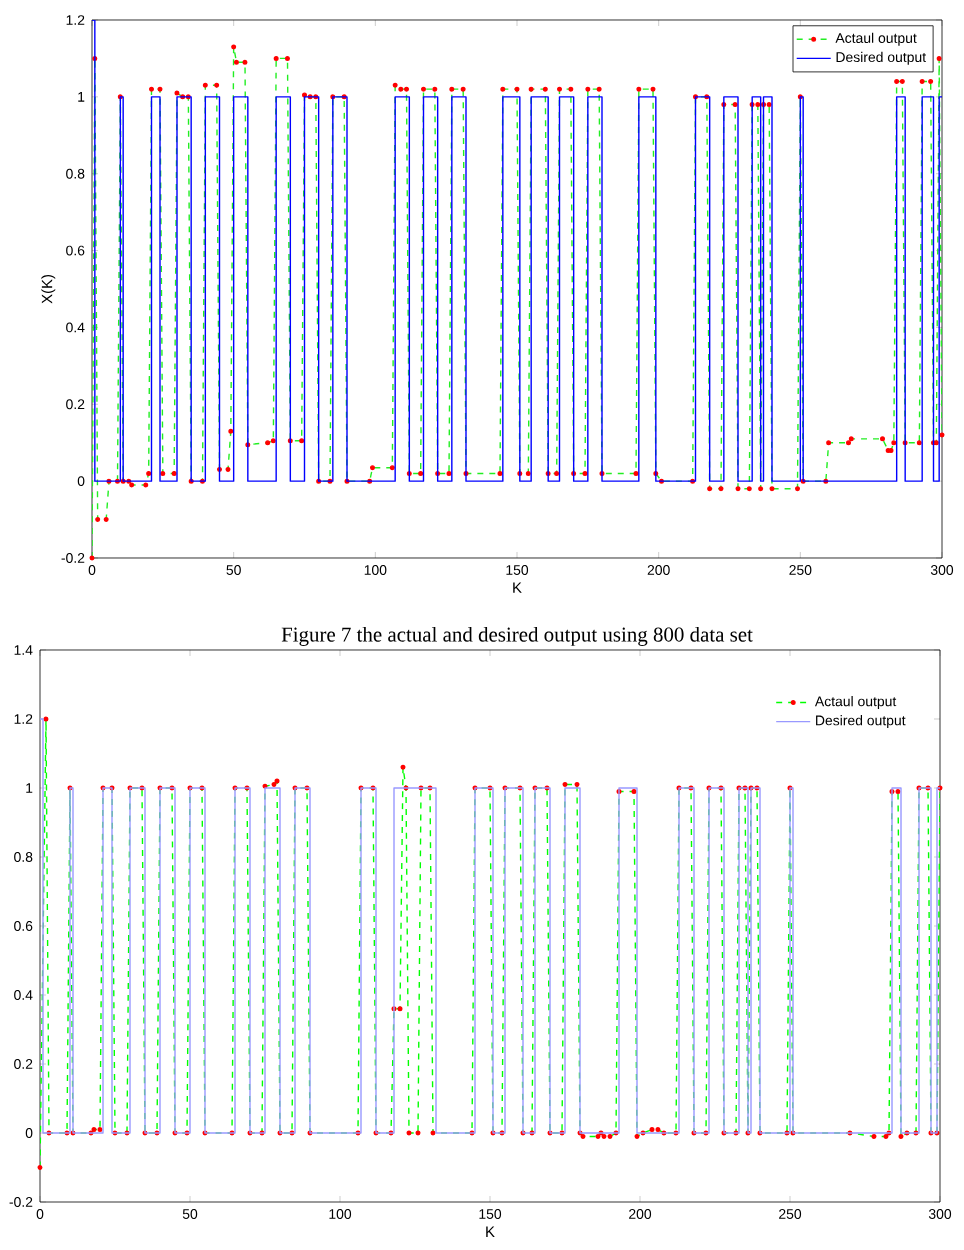 The height and width of the screenshot is (1250, 964). What do you see at coordinates (517, 636) in the screenshot?
I see `caption: Figure 7 the actual and desired output using 800 data set` at bounding box center [517, 636].